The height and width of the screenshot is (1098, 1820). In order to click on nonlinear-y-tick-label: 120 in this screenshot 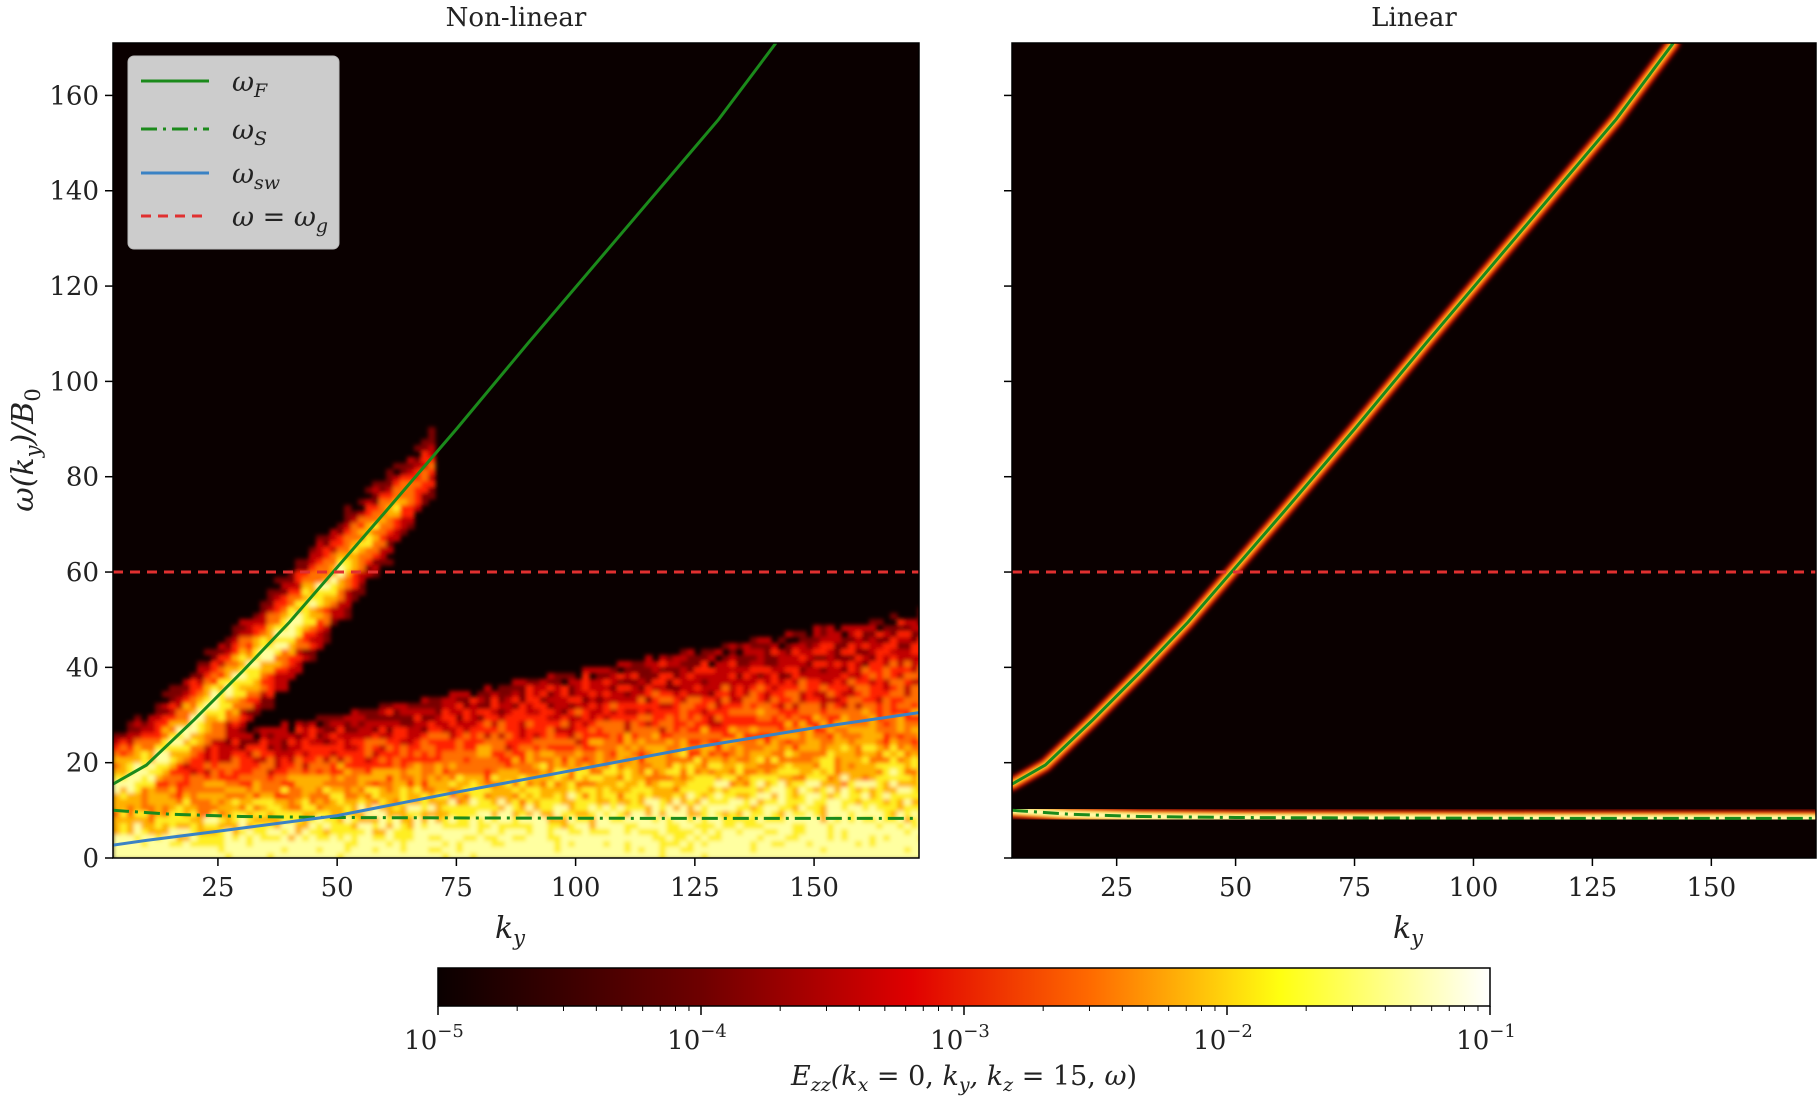, I will do `click(74, 287)`.